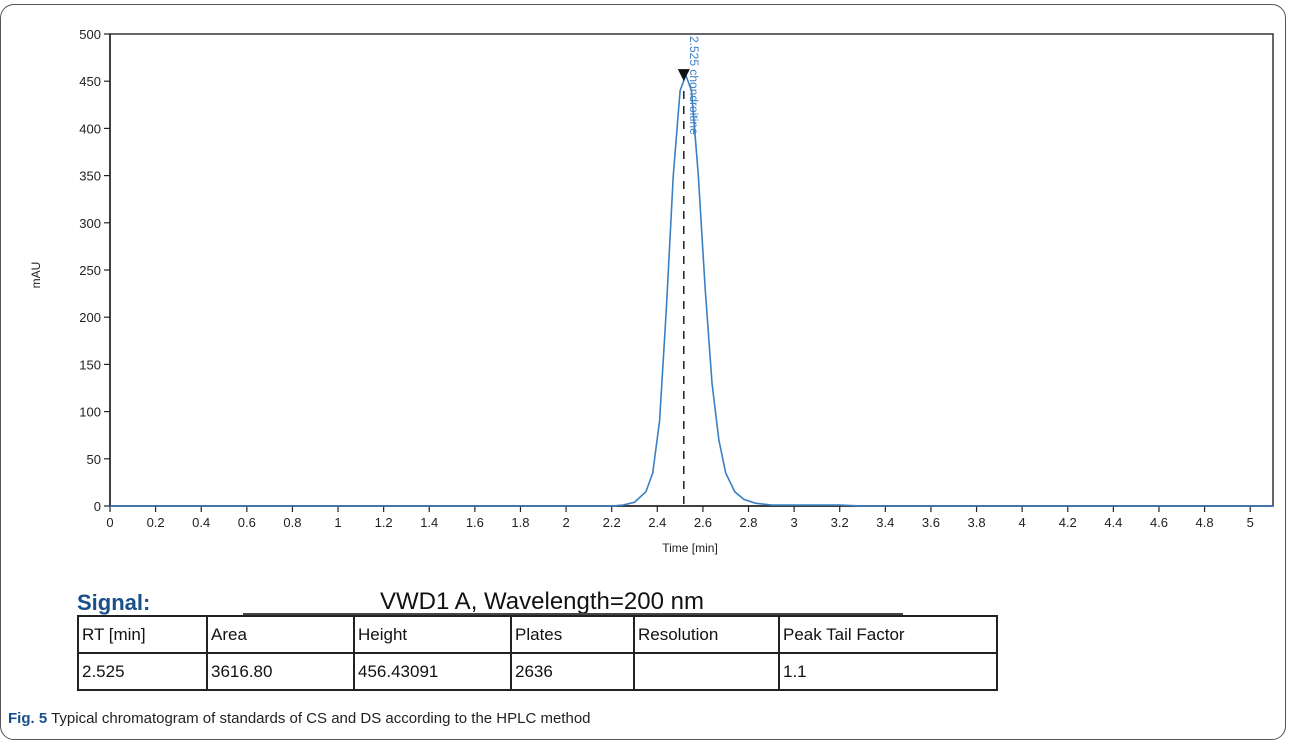  I want to click on y-tick-label: 200, so click(90, 317).